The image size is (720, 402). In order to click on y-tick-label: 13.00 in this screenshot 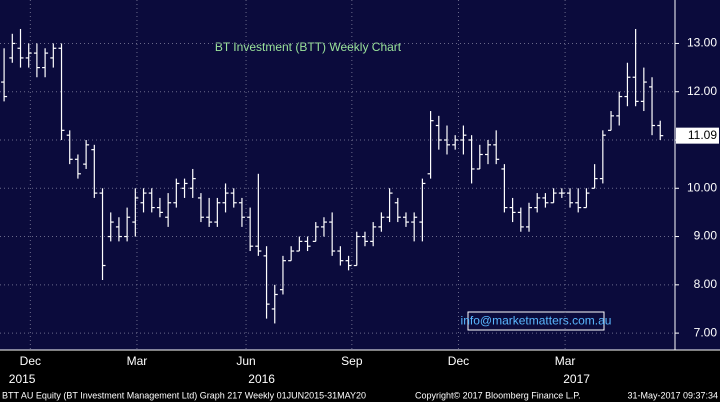, I will do `click(702, 43)`.